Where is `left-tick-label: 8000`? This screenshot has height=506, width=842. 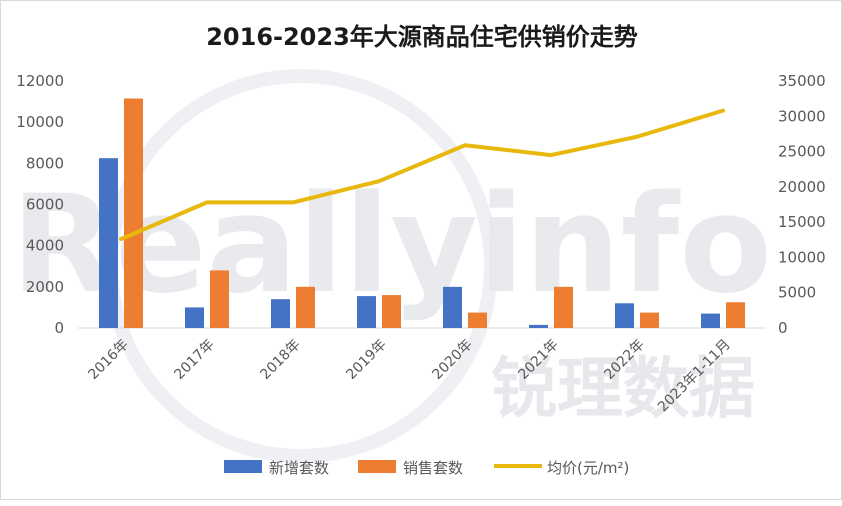 left-tick-label: 8000 is located at coordinates (45, 163).